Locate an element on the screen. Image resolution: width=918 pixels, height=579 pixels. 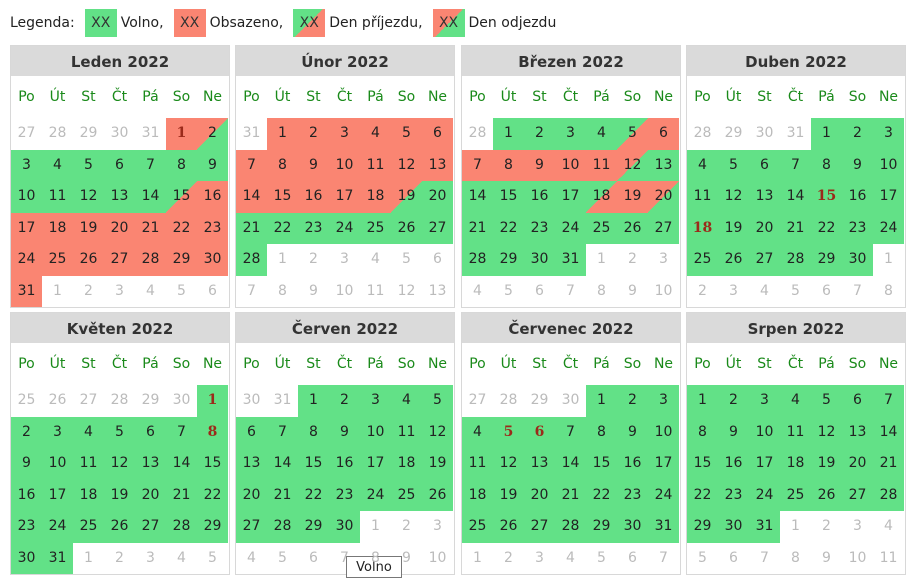
day-cell-busy: 10 is located at coordinates (570, 165).